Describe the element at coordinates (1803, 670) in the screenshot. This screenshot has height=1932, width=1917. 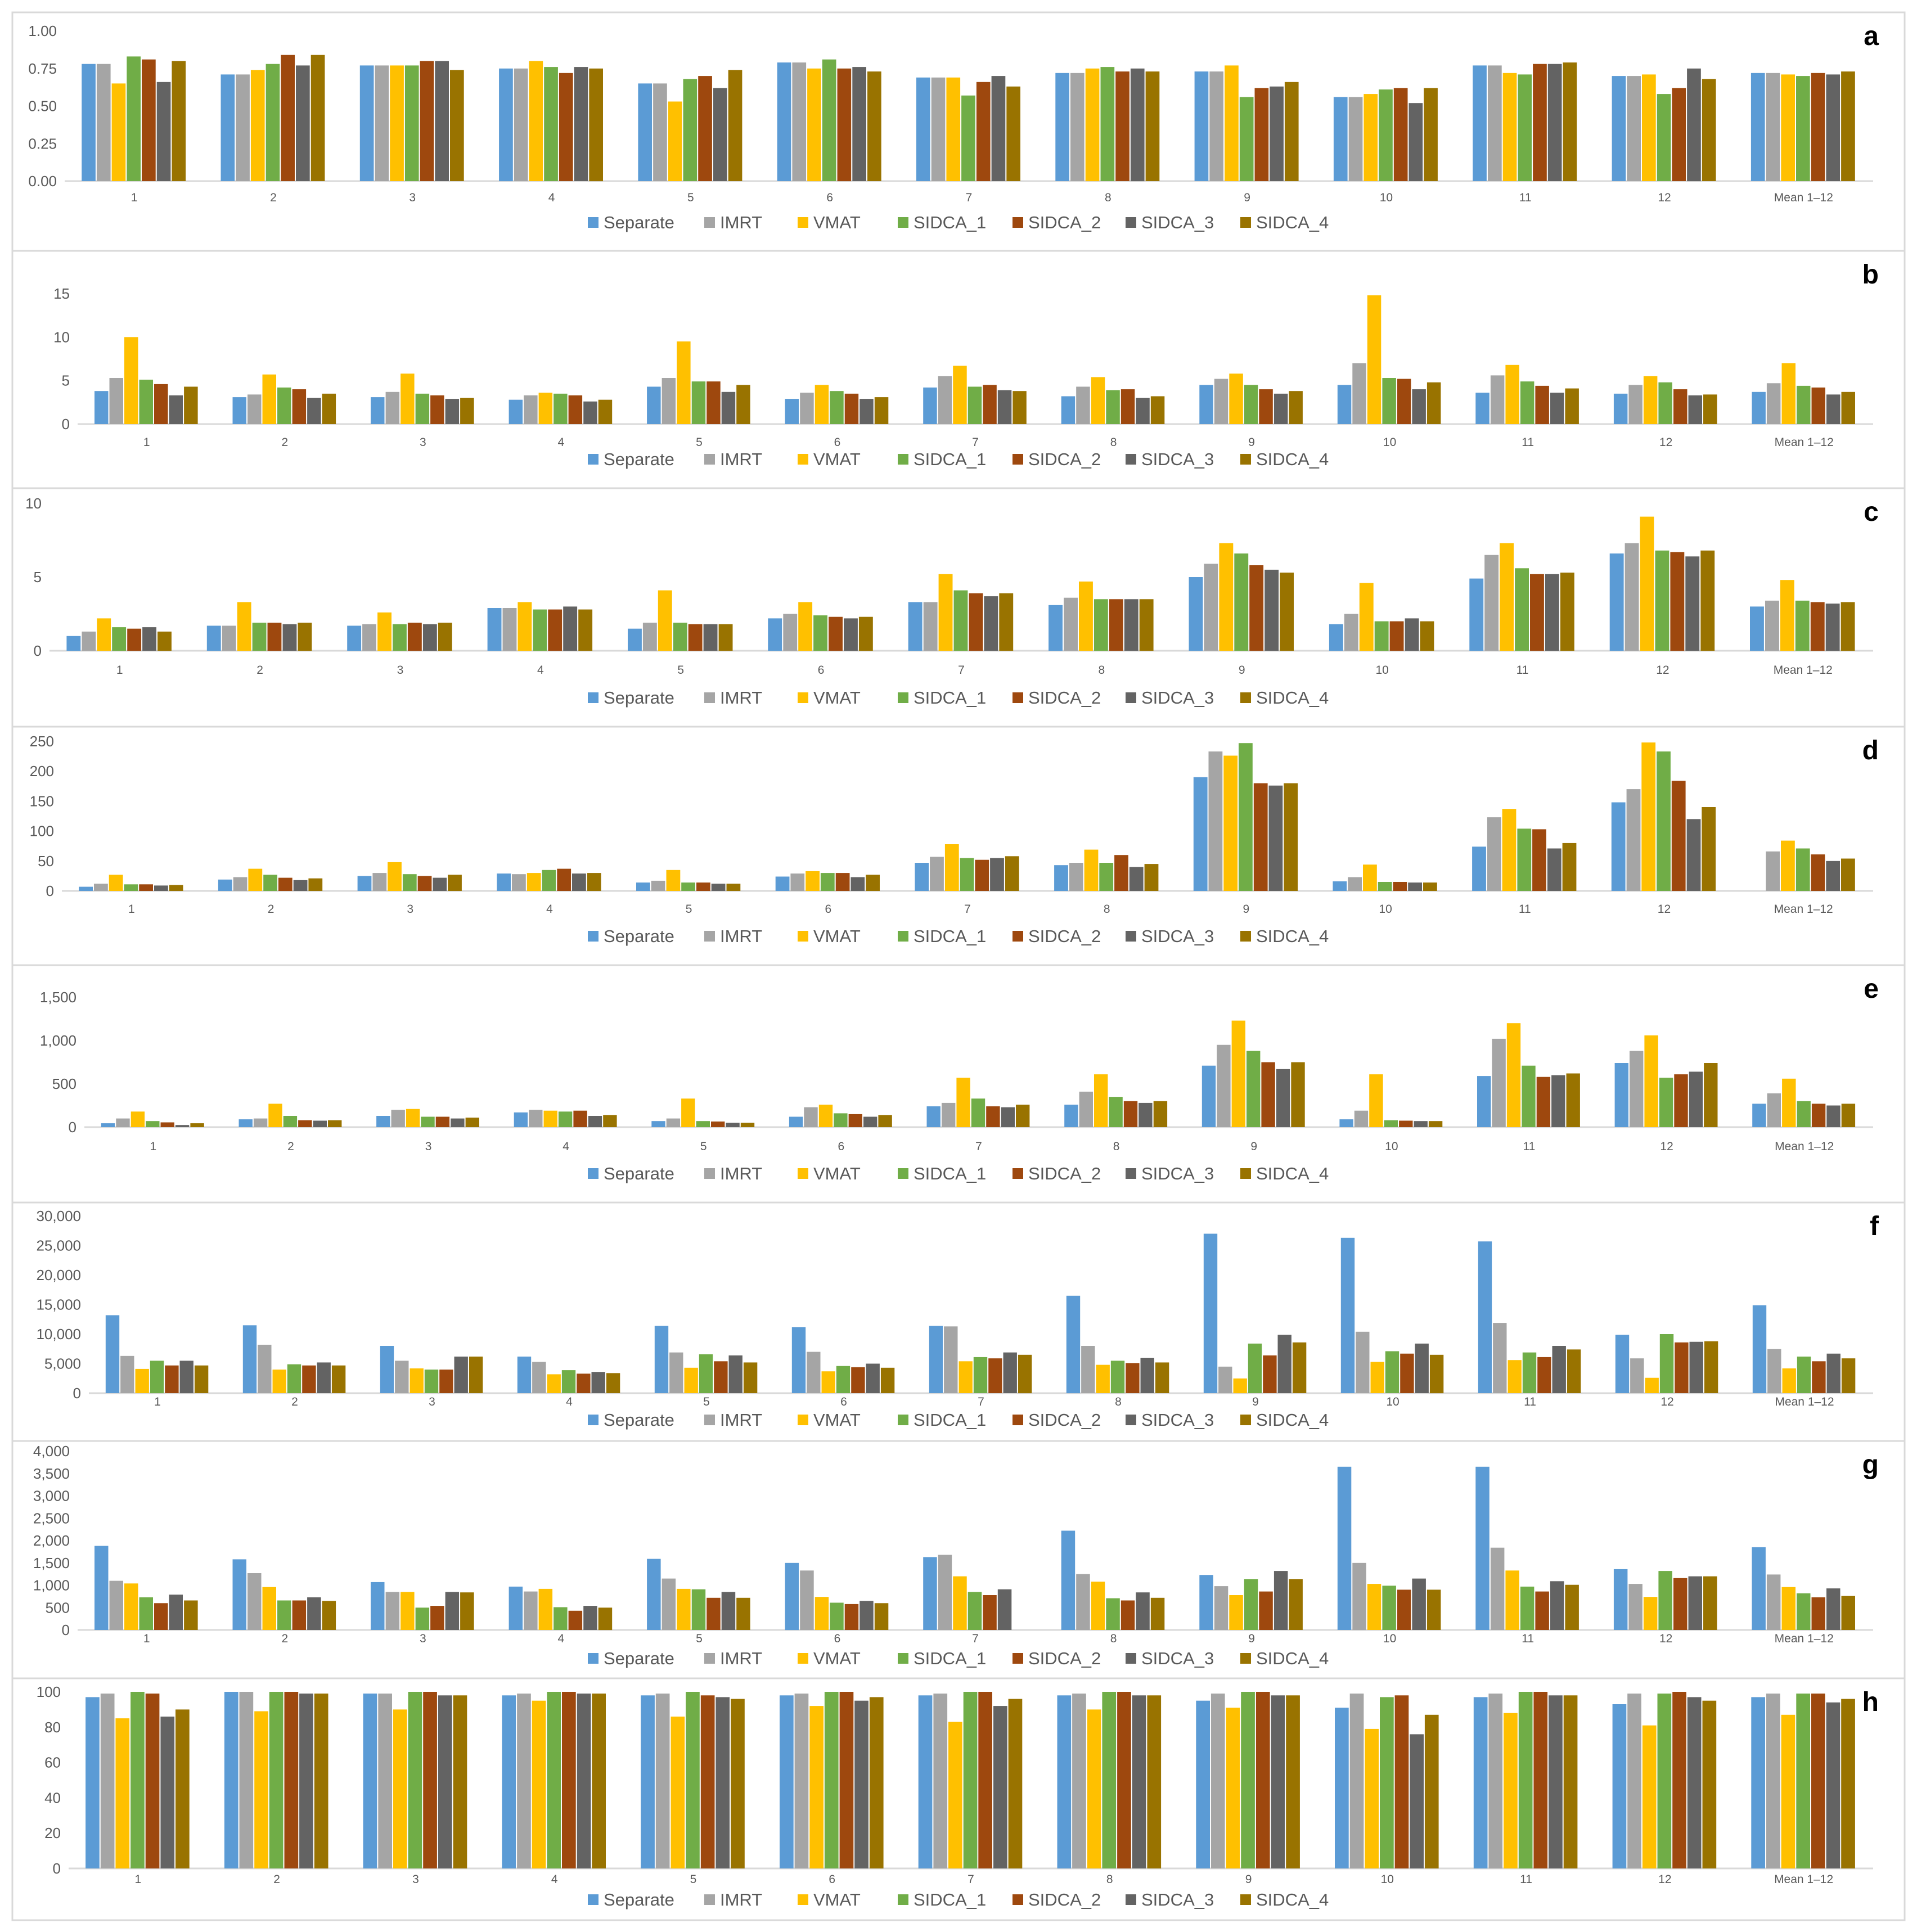
I see `x-tick-label: Mean 1–12` at that location.